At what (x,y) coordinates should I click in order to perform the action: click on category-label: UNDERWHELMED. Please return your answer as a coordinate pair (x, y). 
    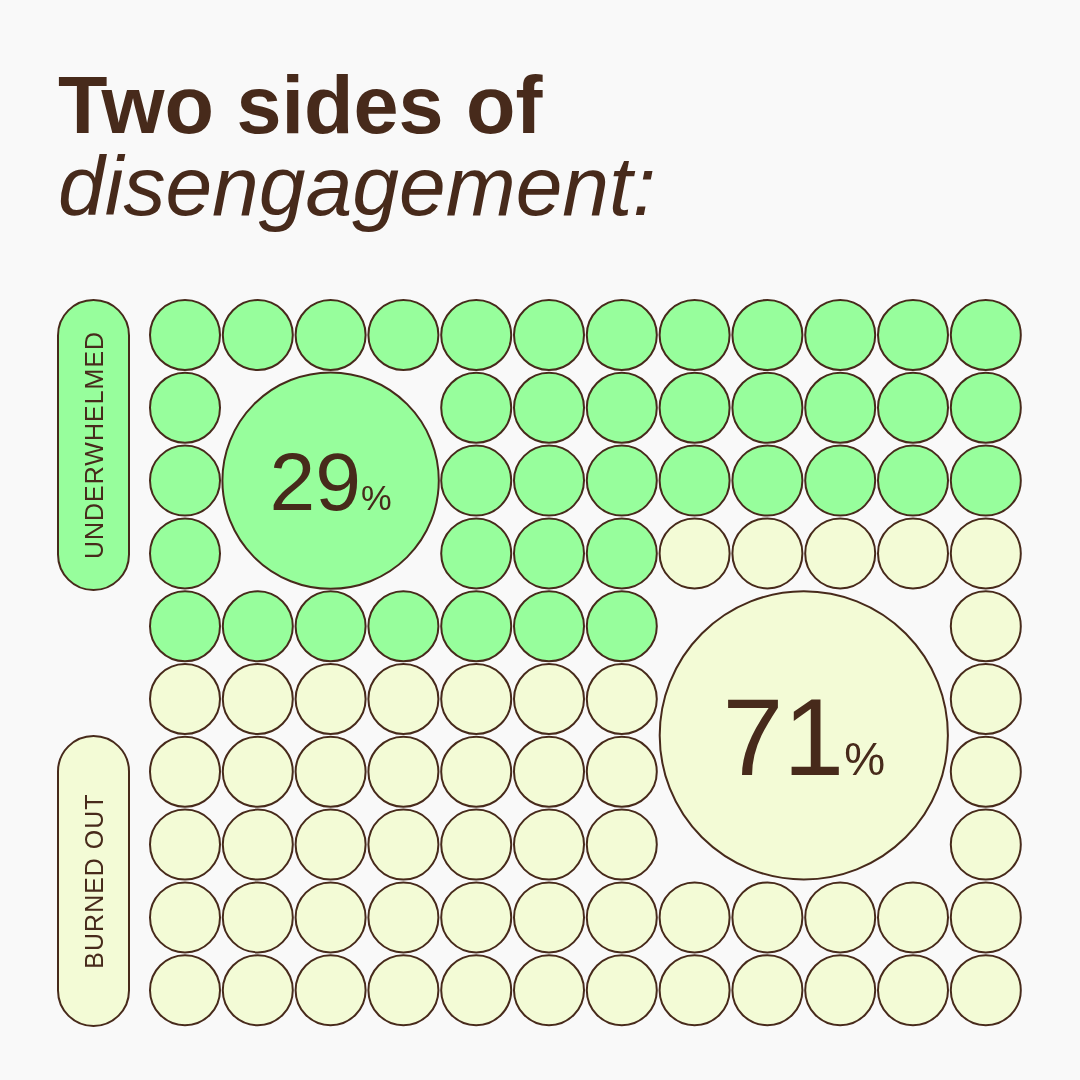
    Looking at the image, I should click on (93, 445).